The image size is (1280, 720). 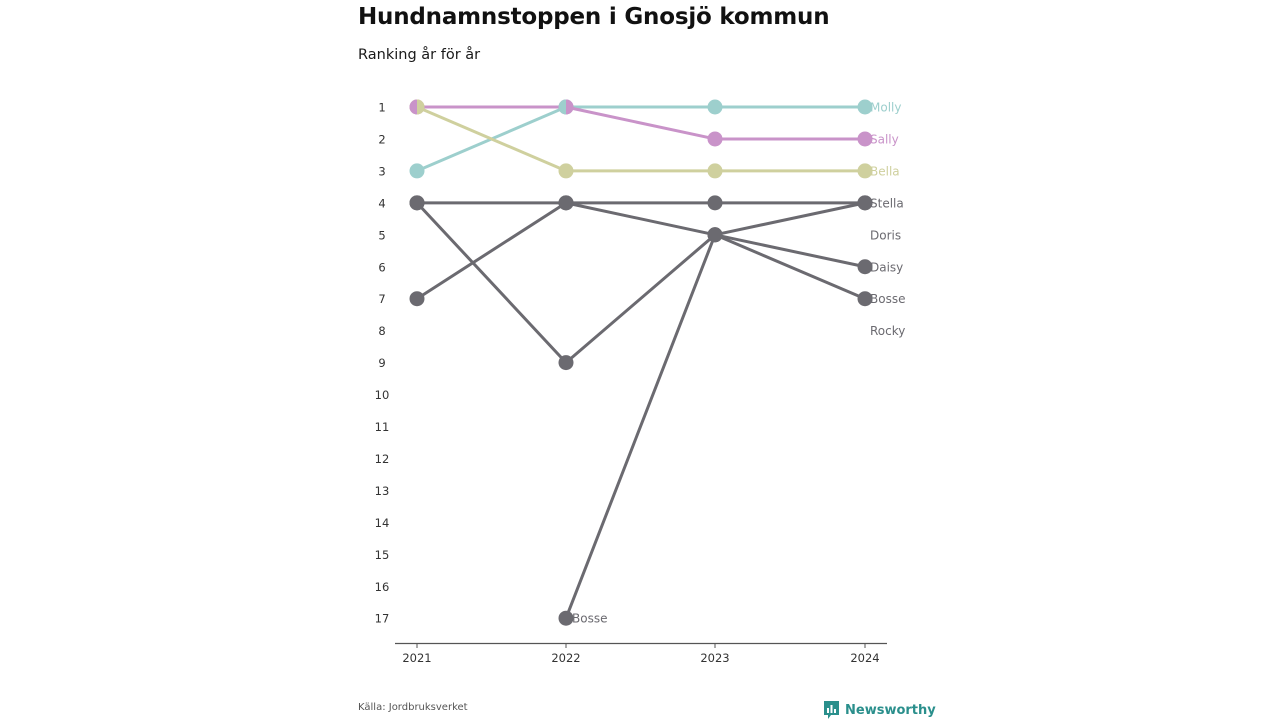 What do you see at coordinates (641, 219) in the screenshot?
I see `series-line-stella` at bounding box center [641, 219].